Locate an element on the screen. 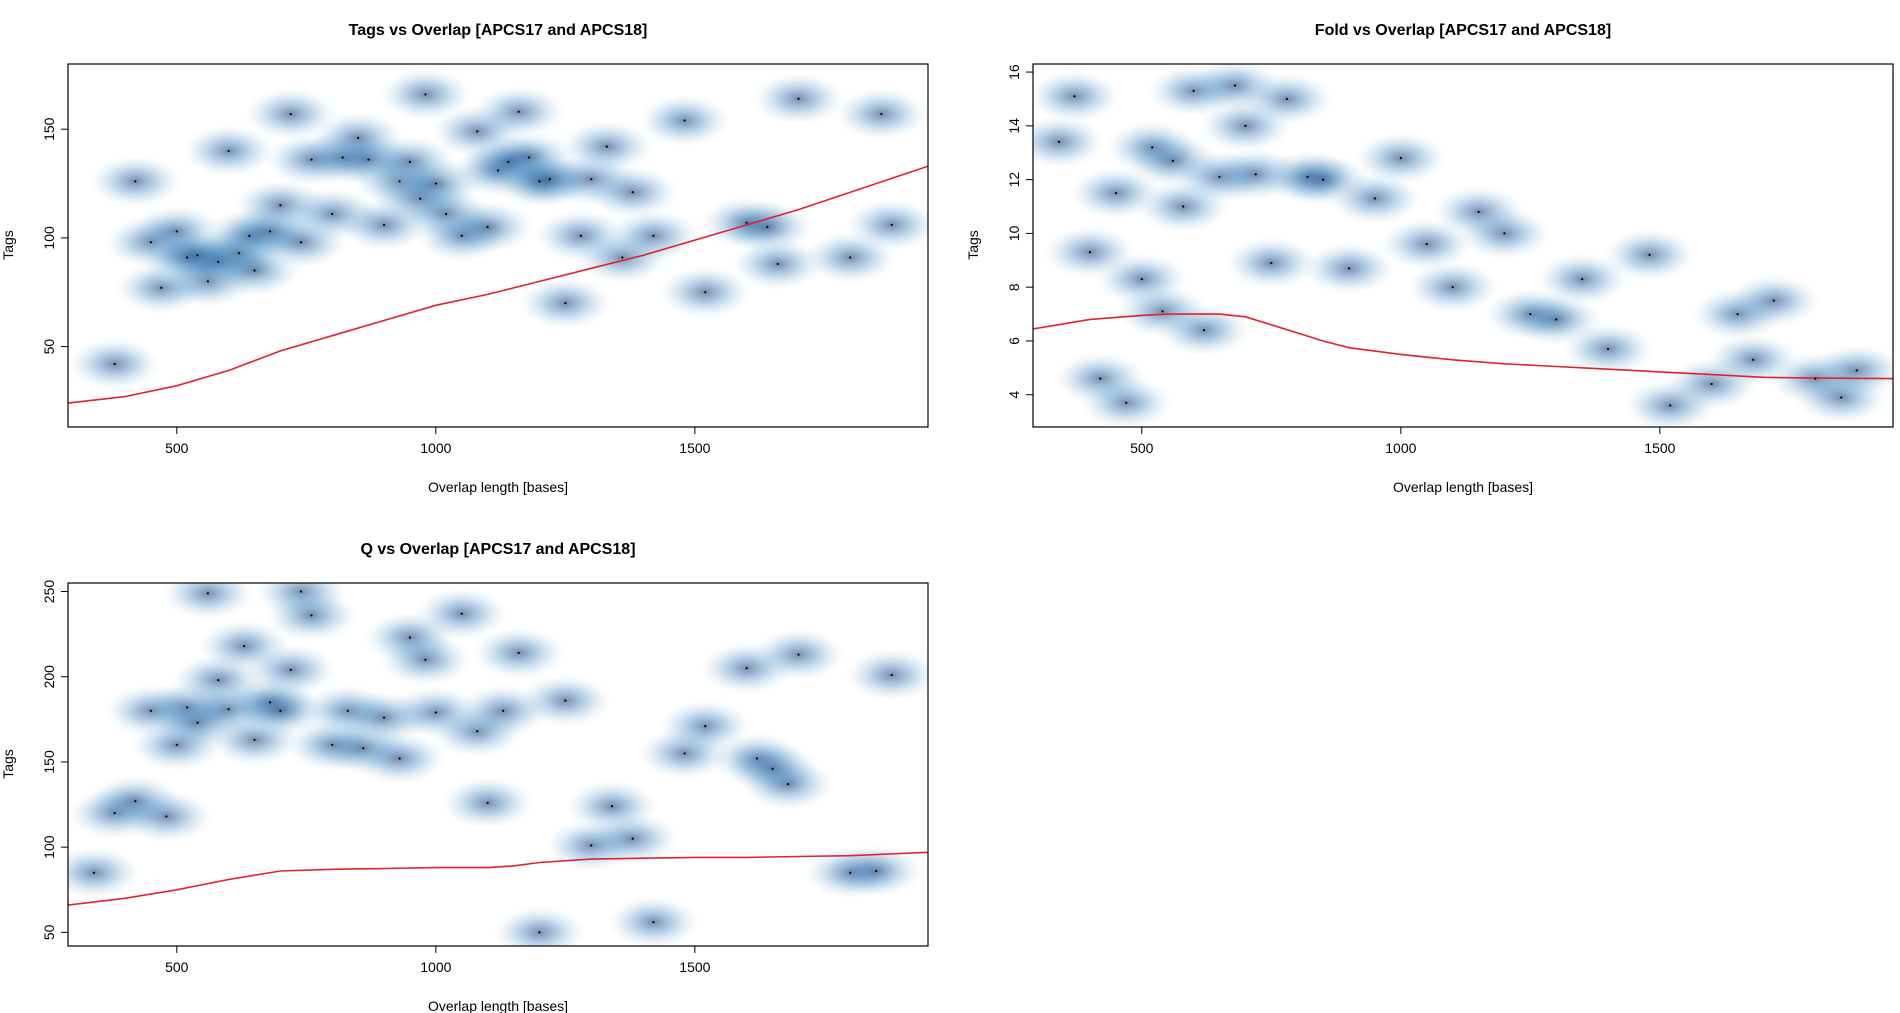  y-tick-label: 4 is located at coordinates (1014, 395).